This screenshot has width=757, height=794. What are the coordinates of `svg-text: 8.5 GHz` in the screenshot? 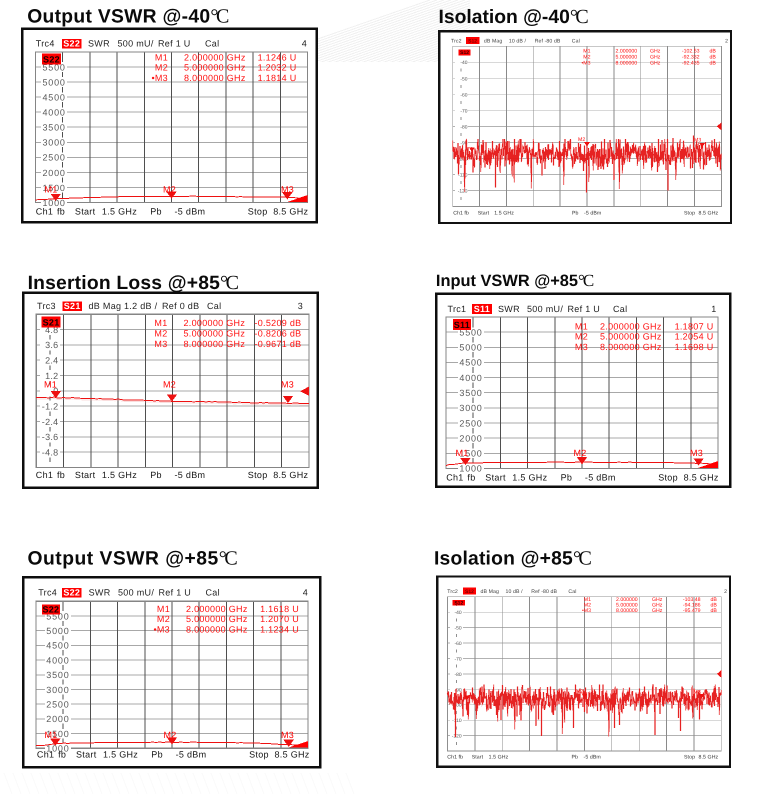 It's located at (292, 754).